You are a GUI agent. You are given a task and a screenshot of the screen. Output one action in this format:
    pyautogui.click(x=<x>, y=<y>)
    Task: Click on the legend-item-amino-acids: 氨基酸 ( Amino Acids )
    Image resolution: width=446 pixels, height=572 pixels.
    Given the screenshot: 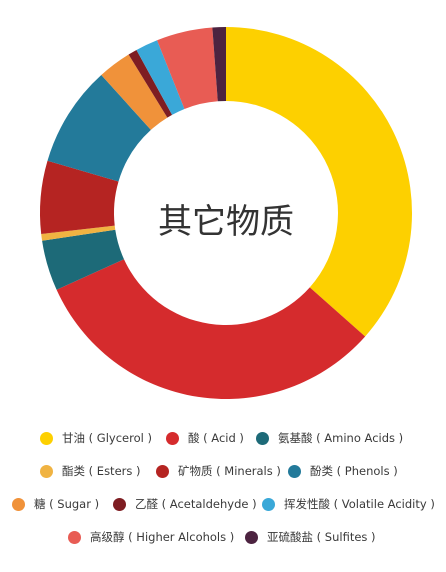 What is the action you would take?
    pyautogui.click(x=329, y=438)
    